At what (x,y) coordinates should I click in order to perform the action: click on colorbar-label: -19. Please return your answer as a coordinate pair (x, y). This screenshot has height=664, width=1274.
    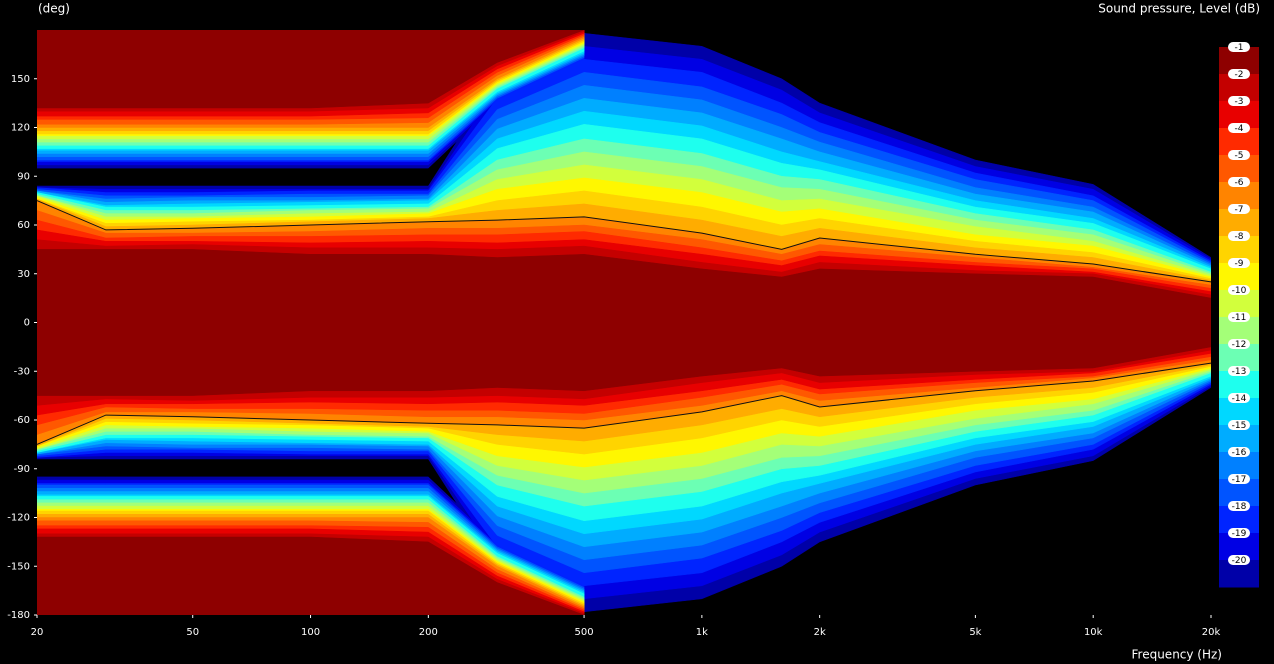
    Looking at the image, I should click on (1239, 534).